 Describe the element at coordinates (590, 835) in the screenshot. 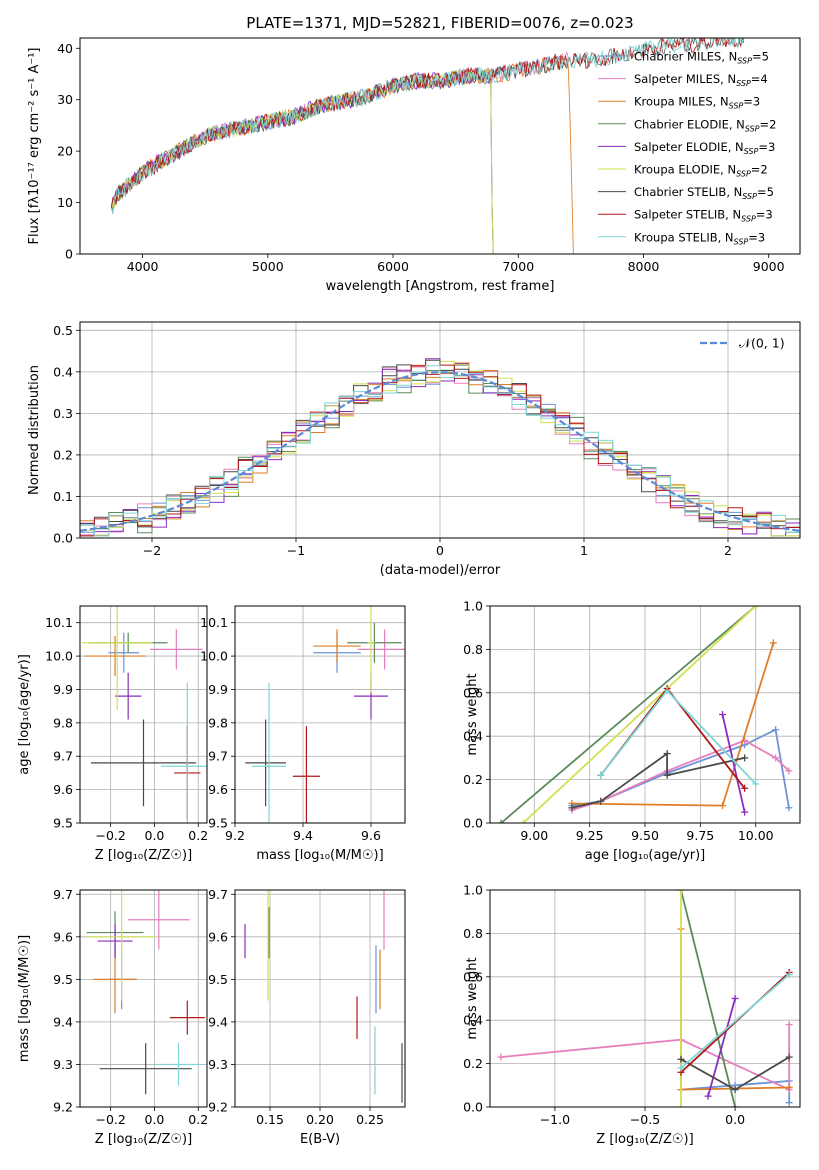

I see `x-tick-label: 9.25` at that location.